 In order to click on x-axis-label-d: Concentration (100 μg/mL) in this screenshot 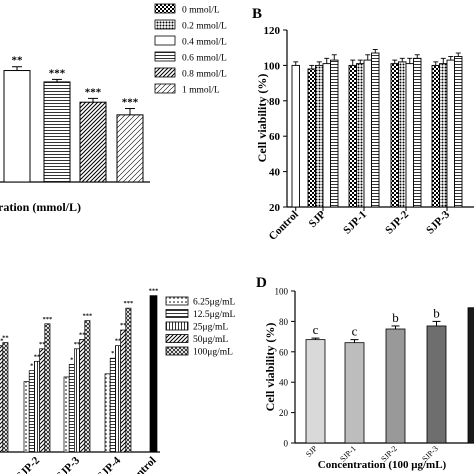, I will do `click(382, 465)`.